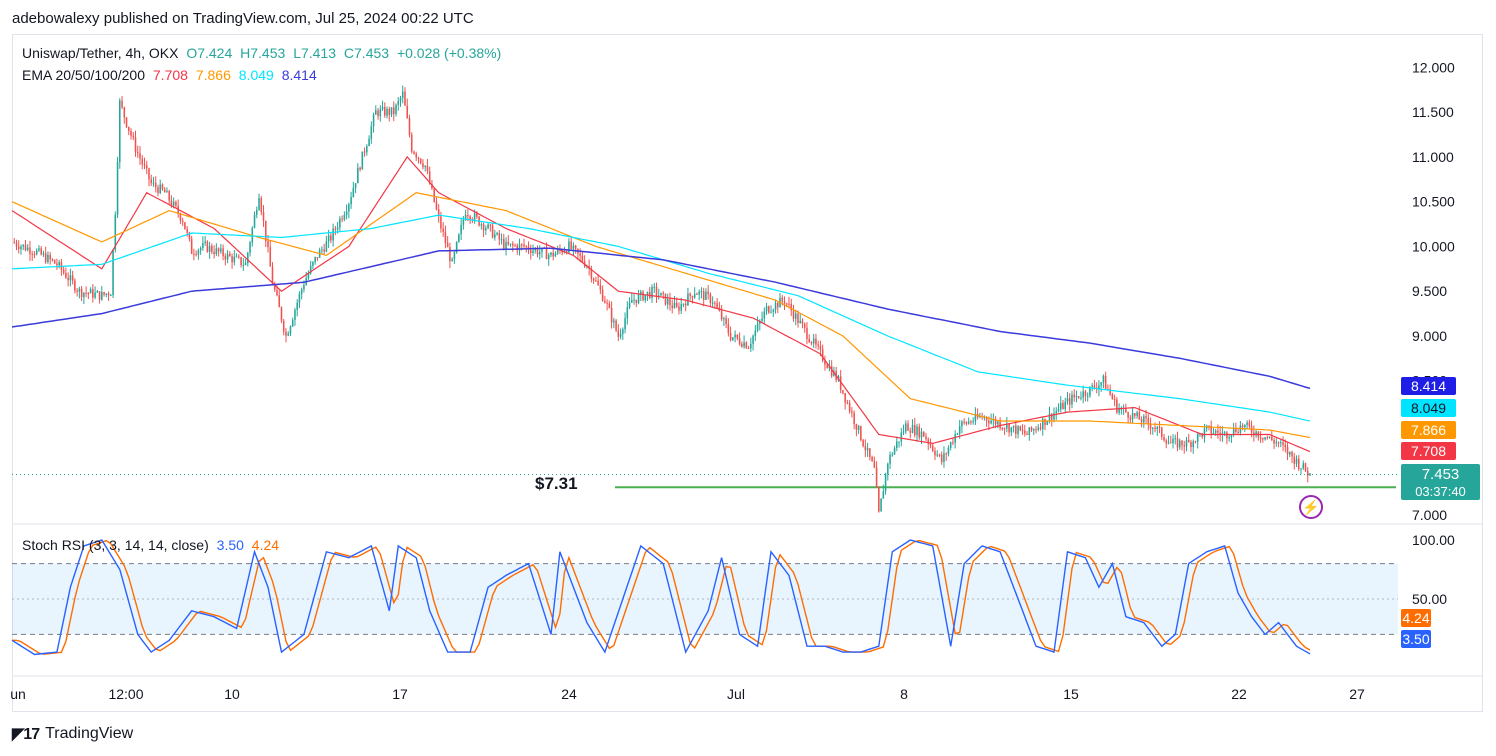 The width and height of the screenshot is (1496, 756). What do you see at coordinates (1440, 474) in the screenshot?
I see `last-price: 7.453` at bounding box center [1440, 474].